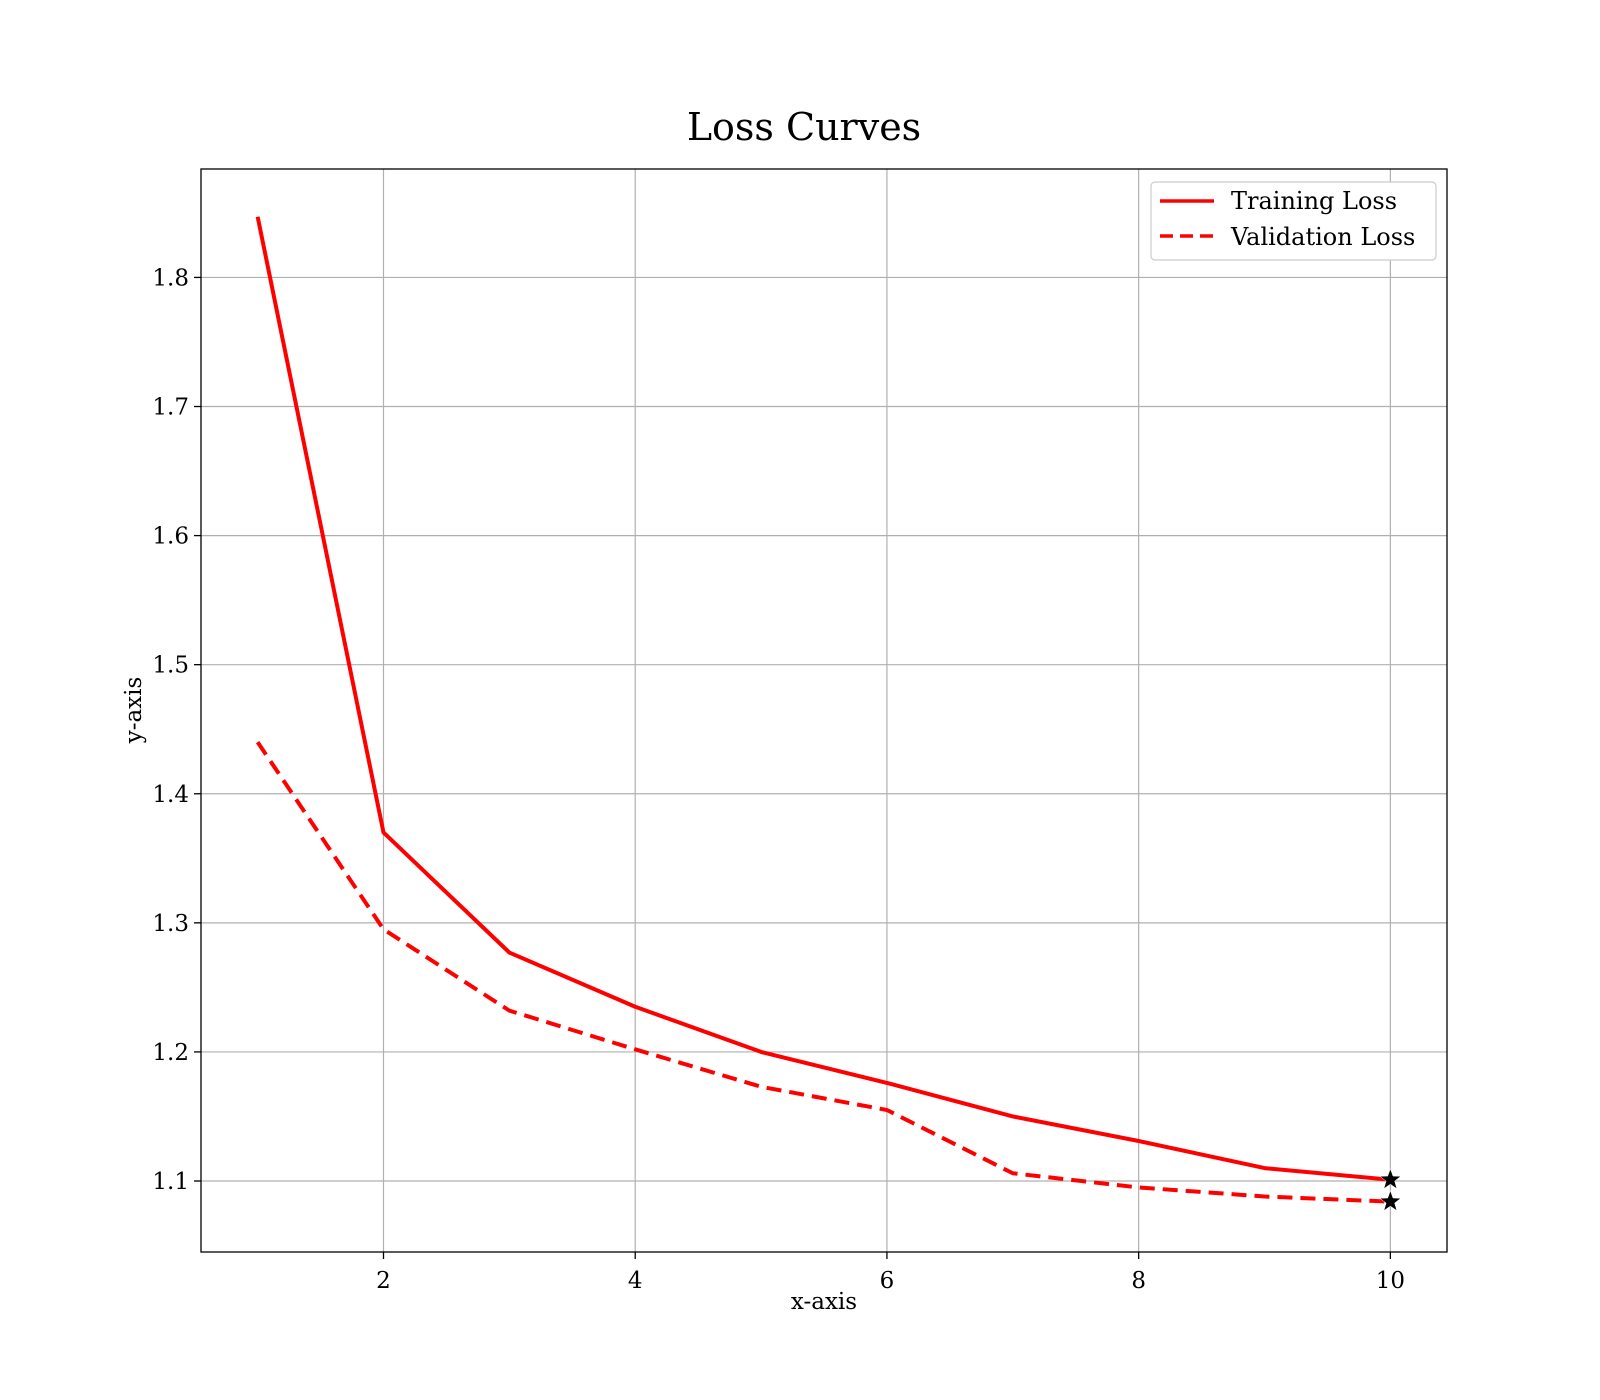 This screenshot has height=1400, width=1600. What do you see at coordinates (170, 1182) in the screenshot?
I see `y-tick-label: 1.1` at bounding box center [170, 1182].